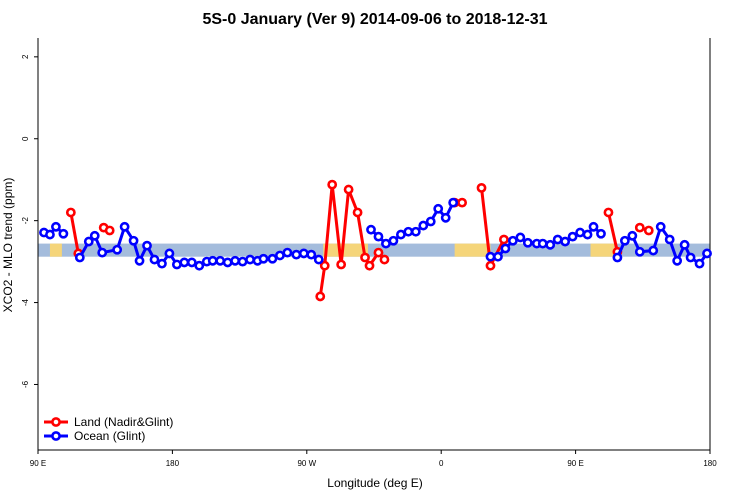  I want to click on y-tick-label: -6, so click(25, 384).